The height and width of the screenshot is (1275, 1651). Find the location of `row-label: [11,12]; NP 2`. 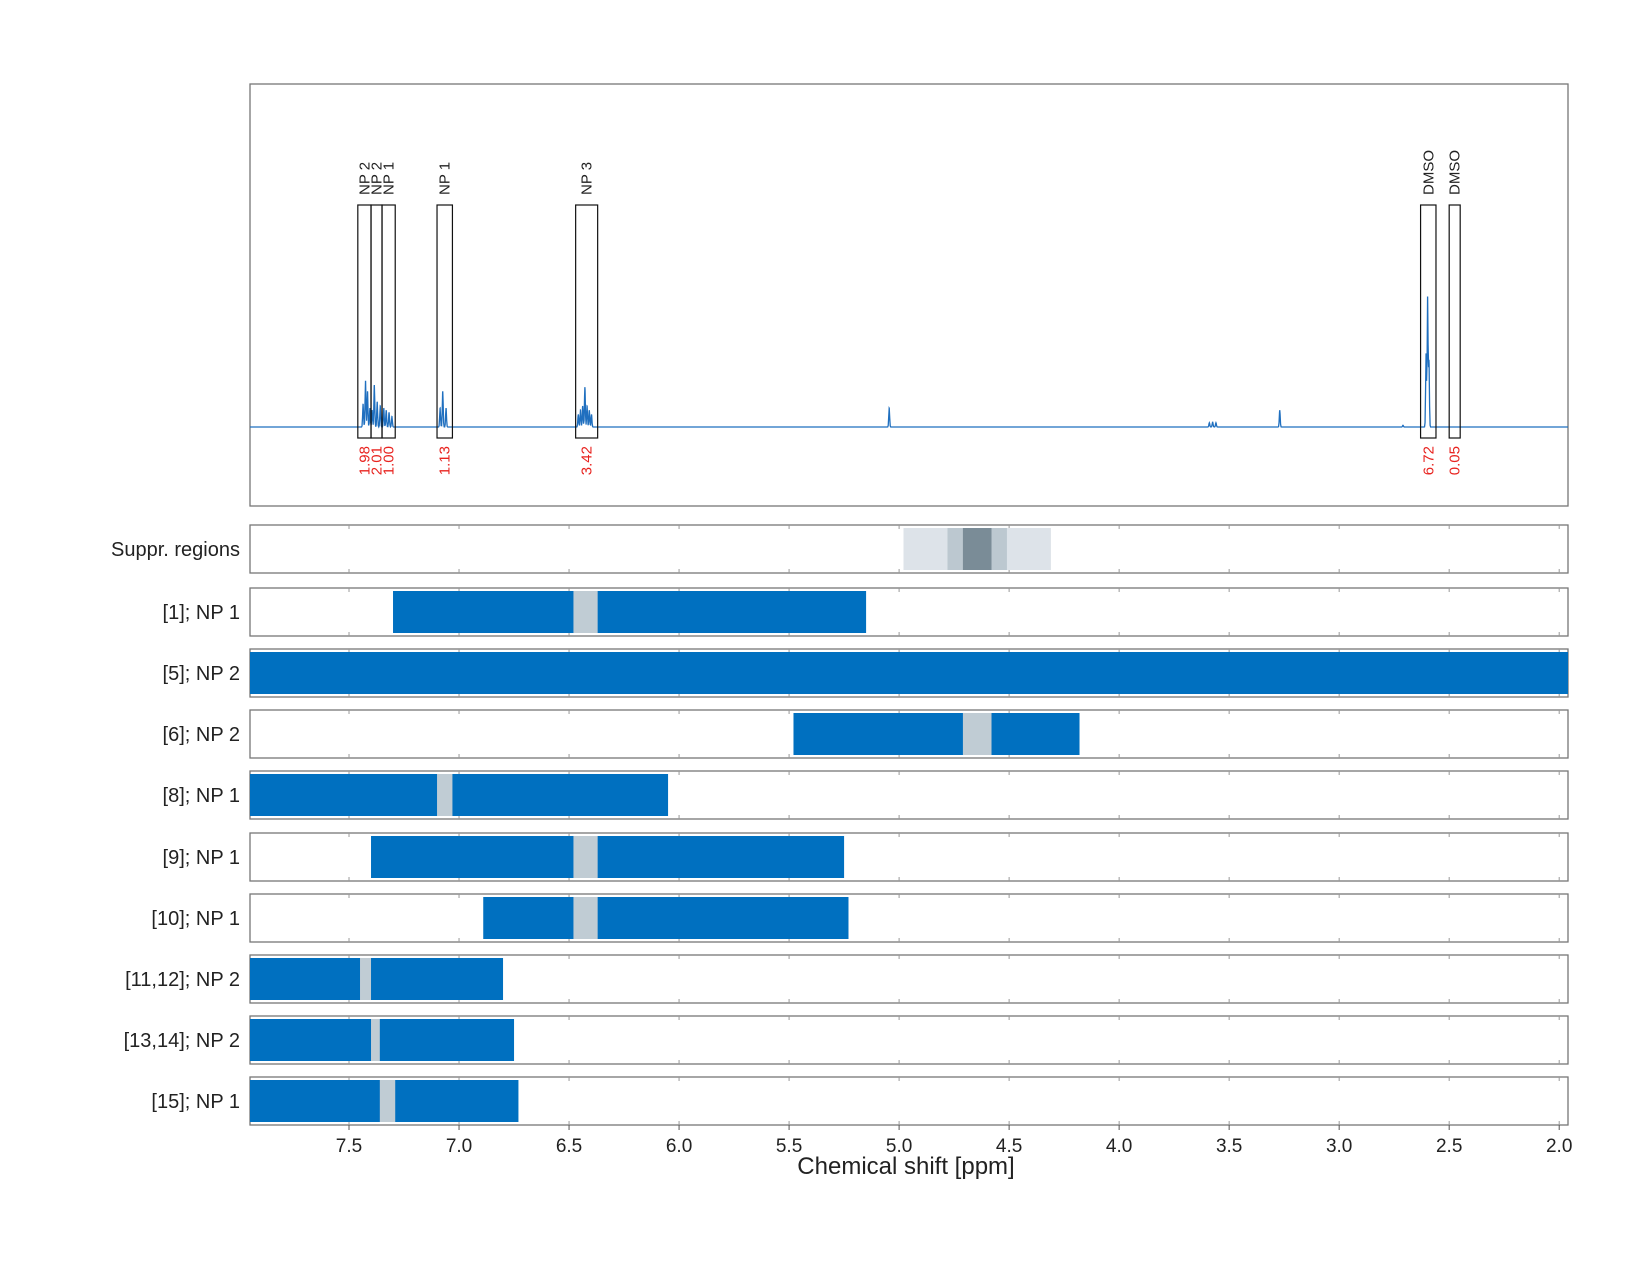

row-label: [11,12]; NP 2 is located at coordinates (182, 980).